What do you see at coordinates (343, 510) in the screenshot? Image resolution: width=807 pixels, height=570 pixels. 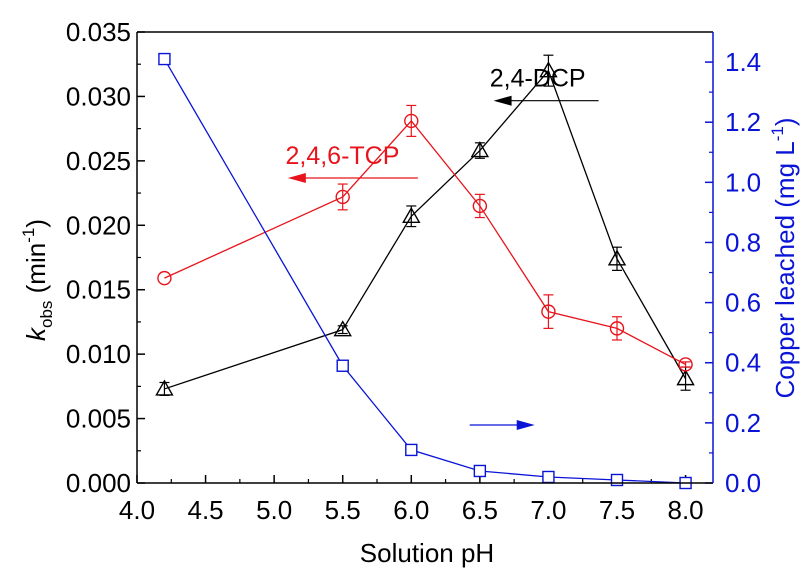 I see `x-tick-label: 5.5` at bounding box center [343, 510].